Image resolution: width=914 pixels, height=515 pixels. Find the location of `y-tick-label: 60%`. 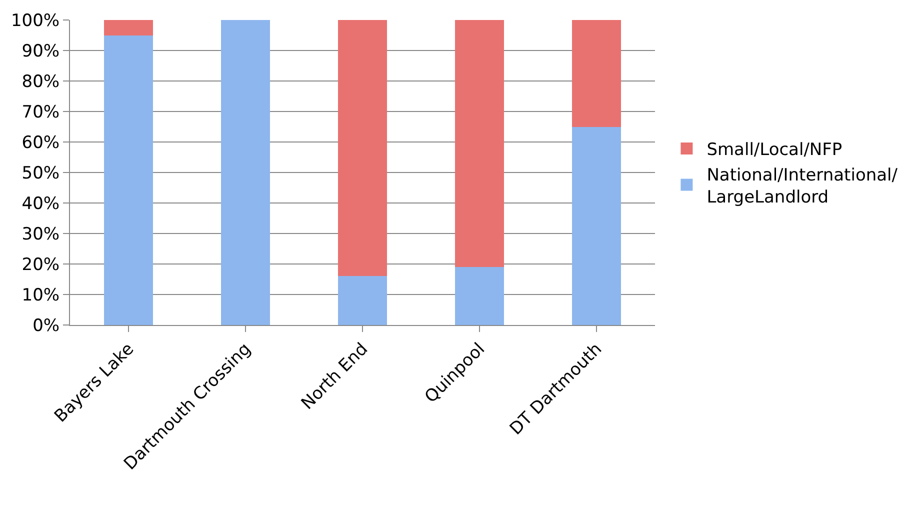

y-tick-label: 60% is located at coordinates (41, 142).